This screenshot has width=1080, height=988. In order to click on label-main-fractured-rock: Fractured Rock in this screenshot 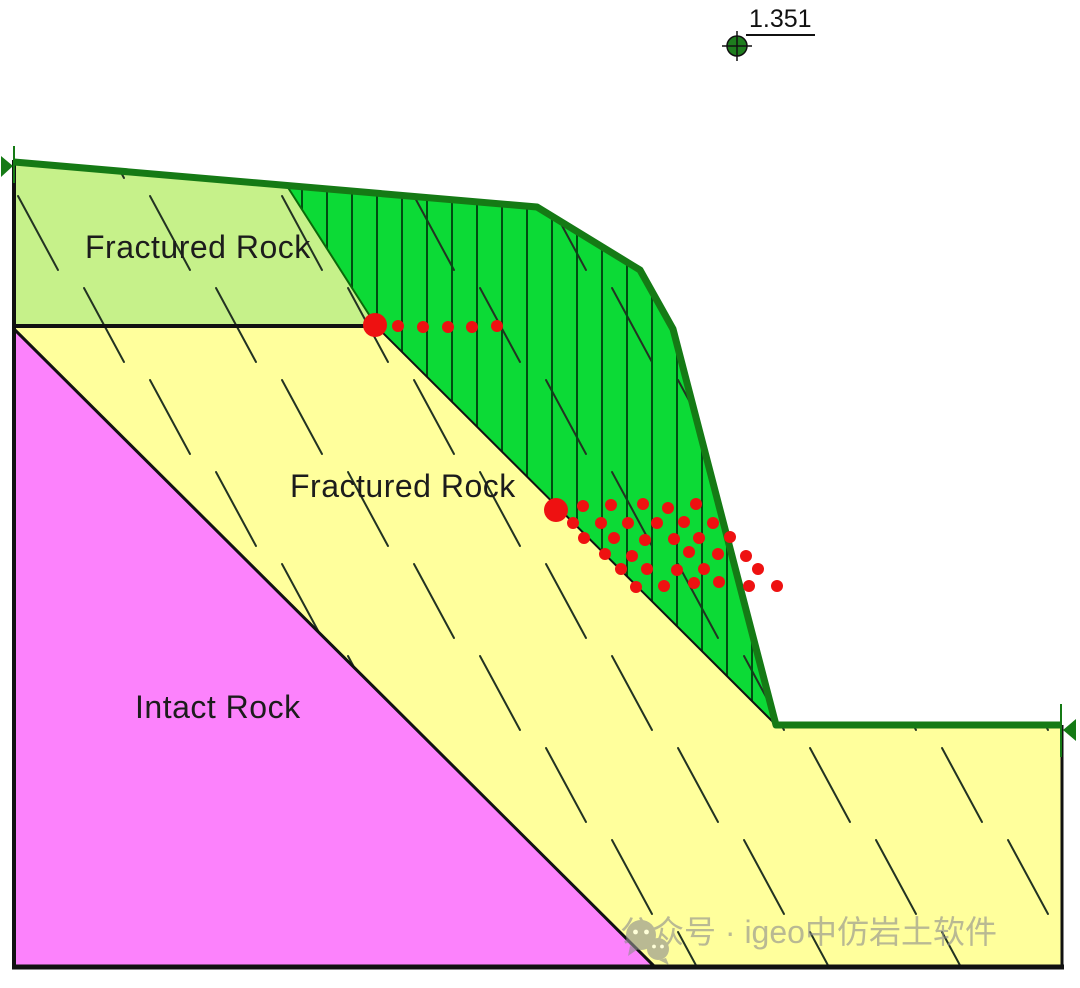, I will do `click(403, 486)`.